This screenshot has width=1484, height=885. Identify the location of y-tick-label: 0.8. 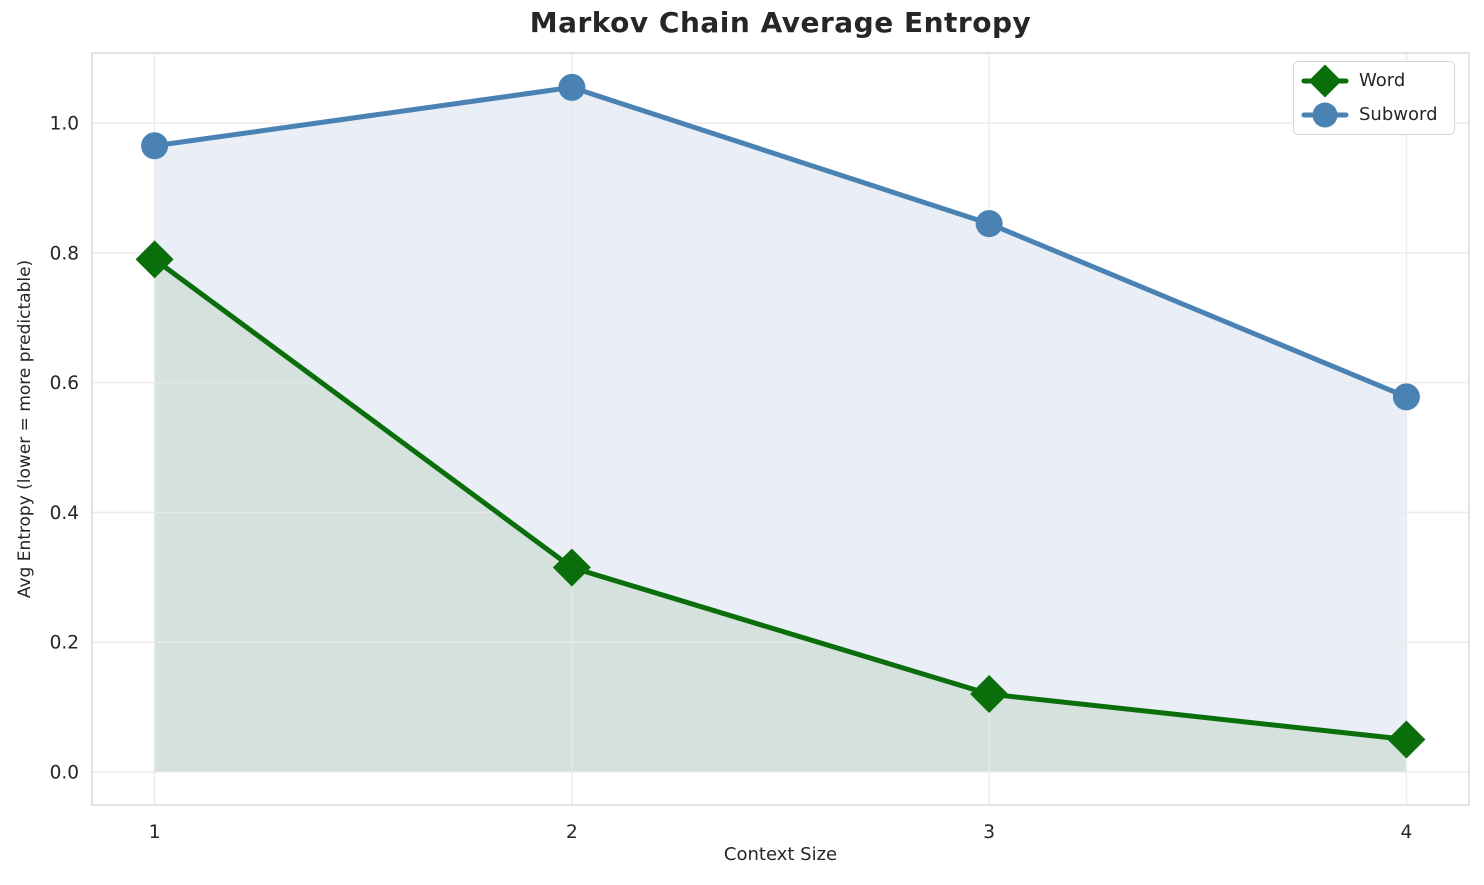
(64, 253).